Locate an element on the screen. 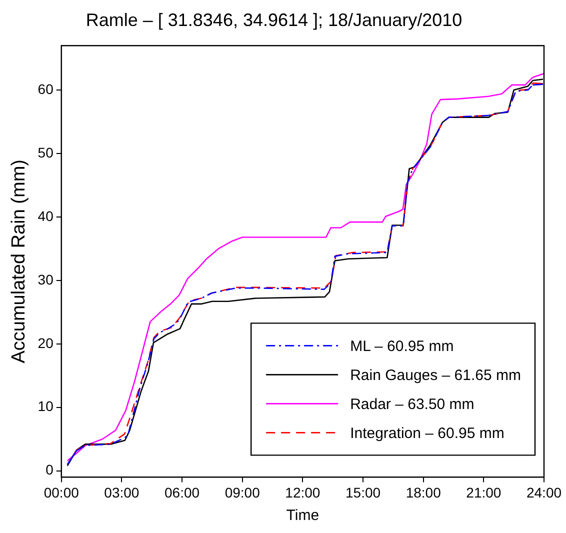 The image size is (566, 533). legend-label: ML – 60.95 mm is located at coordinates (402, 346).